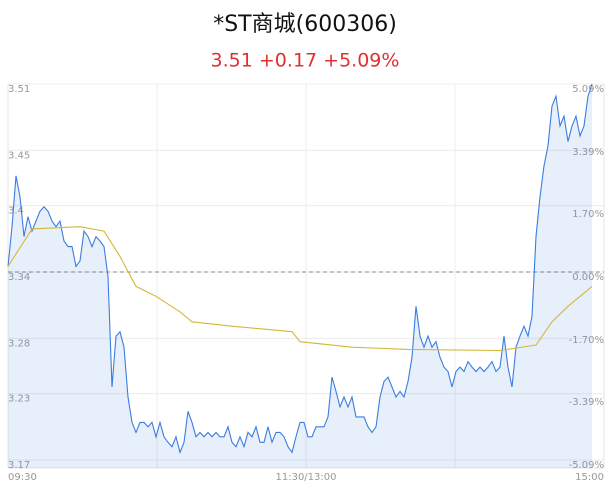  Describe the element at coordinates (305, 61) in the screenshot. I see `chart-subtitle: 3.51 +0.17 +5.09%` at that location.